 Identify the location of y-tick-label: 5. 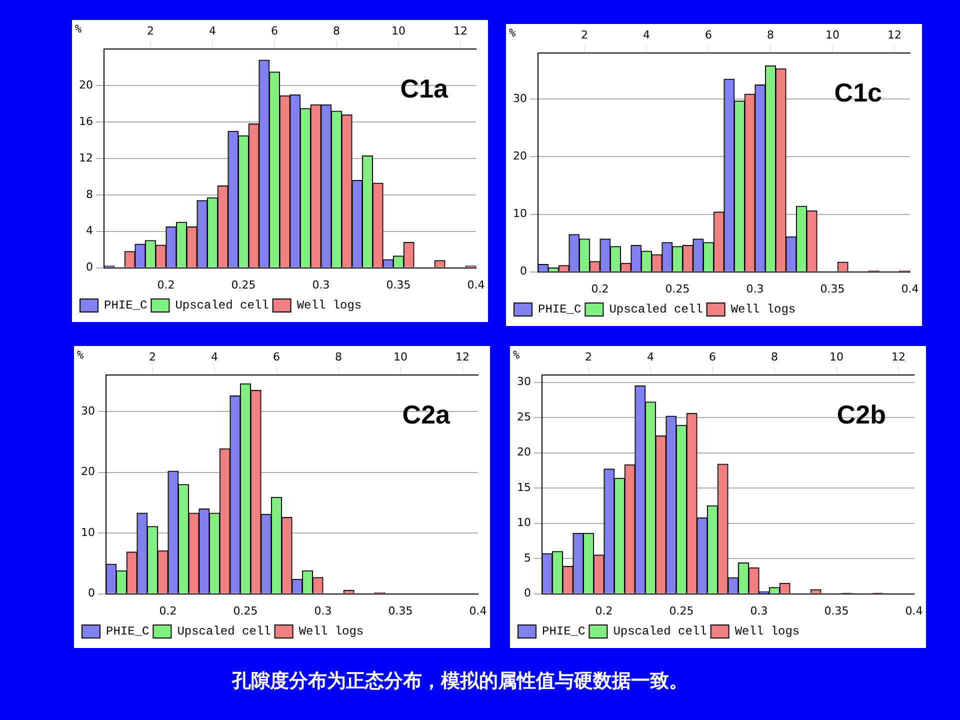
(527, 557).